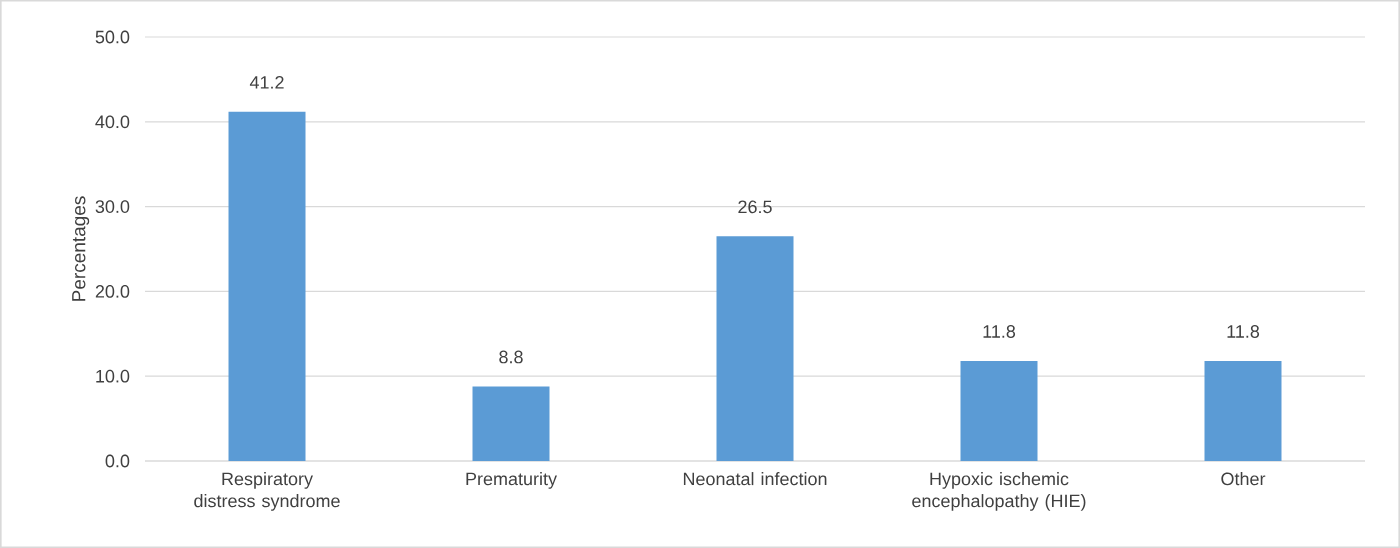 The height and width of the screenshot is (548, 1400). Describe the element at coordinates (755, 479) in the screenshot. I see `x-tick-label: Neonatal infection` at that location.